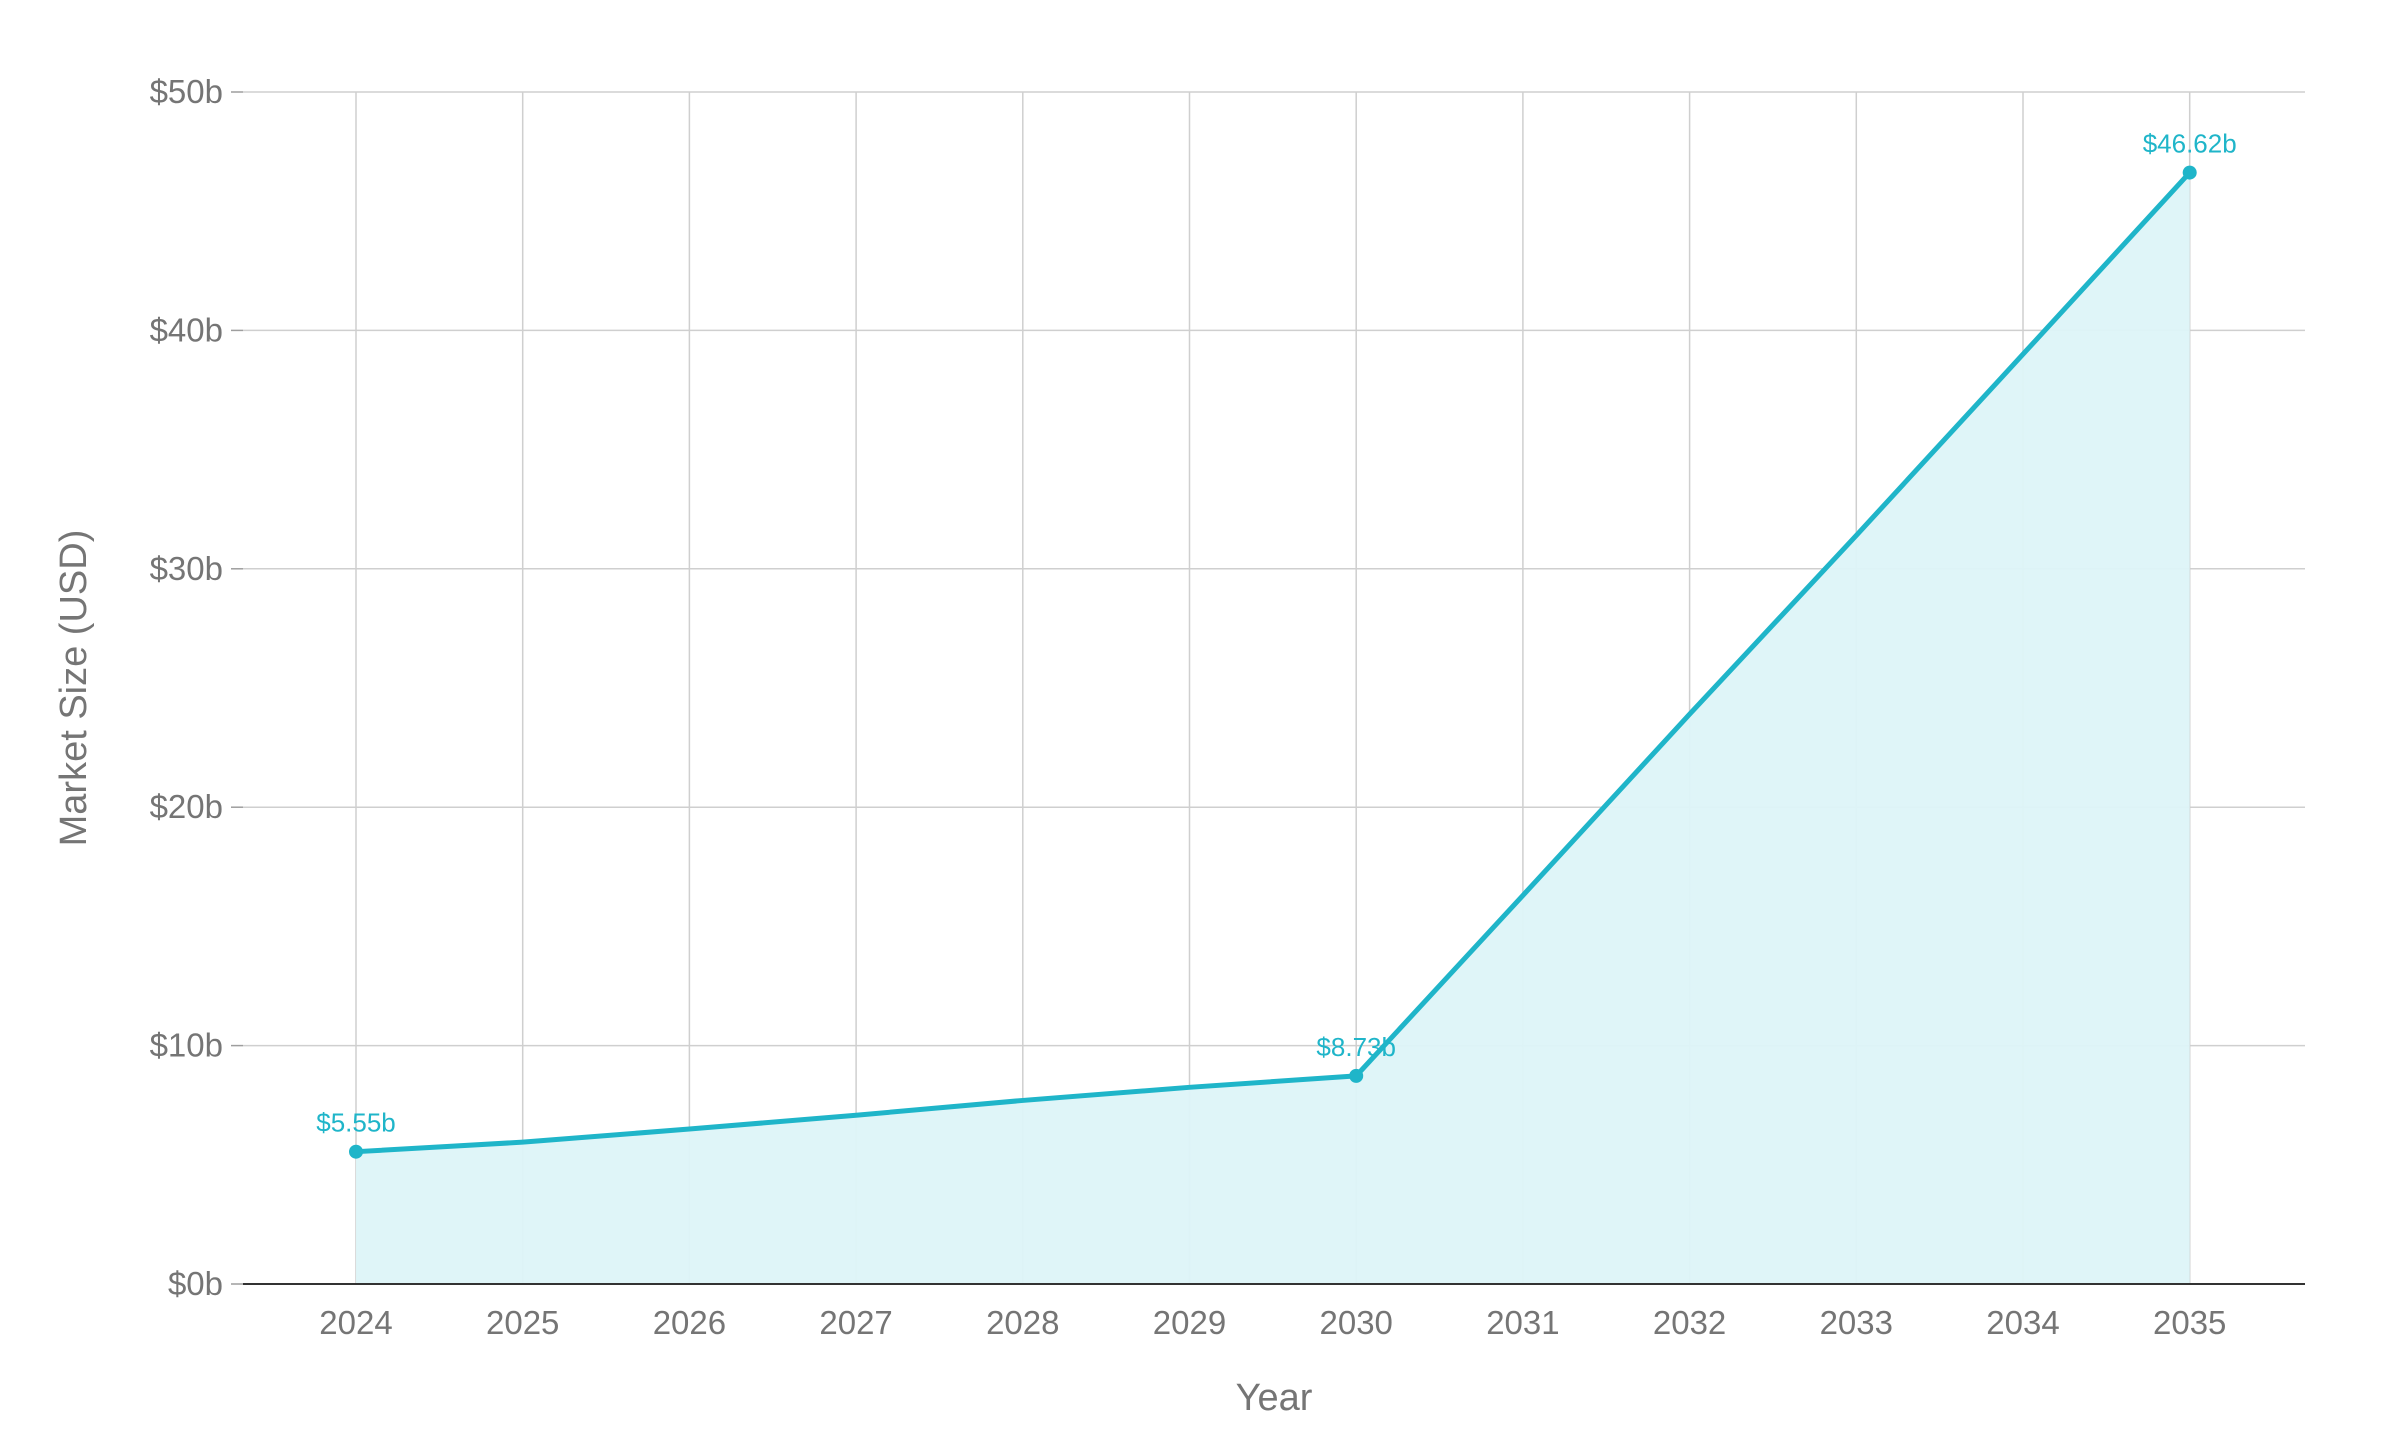 This screenshot has height=1451, width=2400. I want to click on x-tick-label-2026: 2026, so click(689, 1322).